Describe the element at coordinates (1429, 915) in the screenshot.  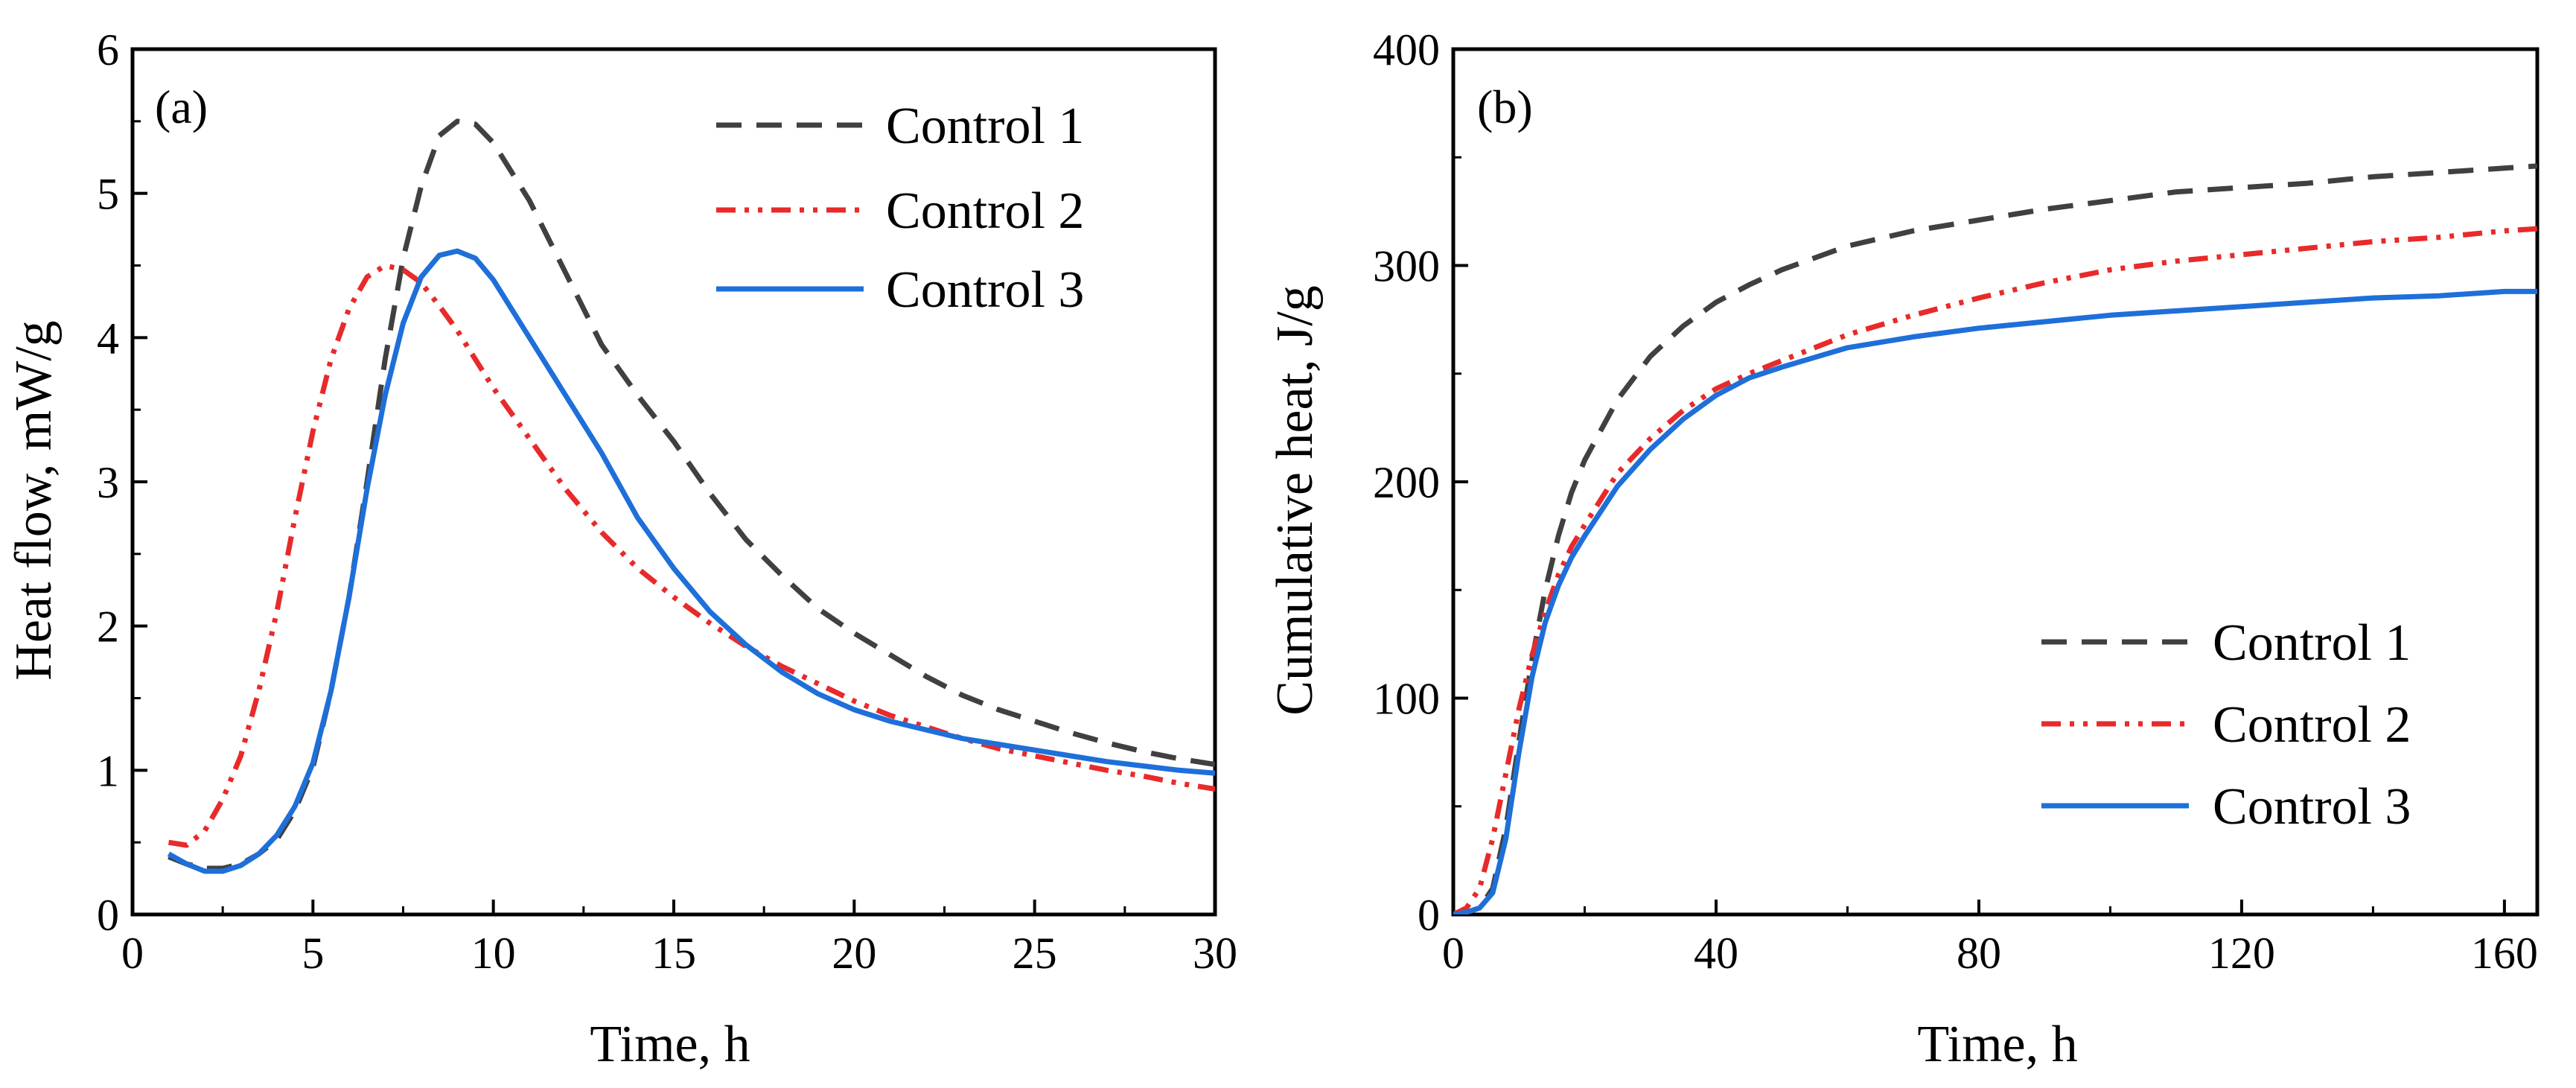
I see `panel-b-y-tick-label: 0` at that location.